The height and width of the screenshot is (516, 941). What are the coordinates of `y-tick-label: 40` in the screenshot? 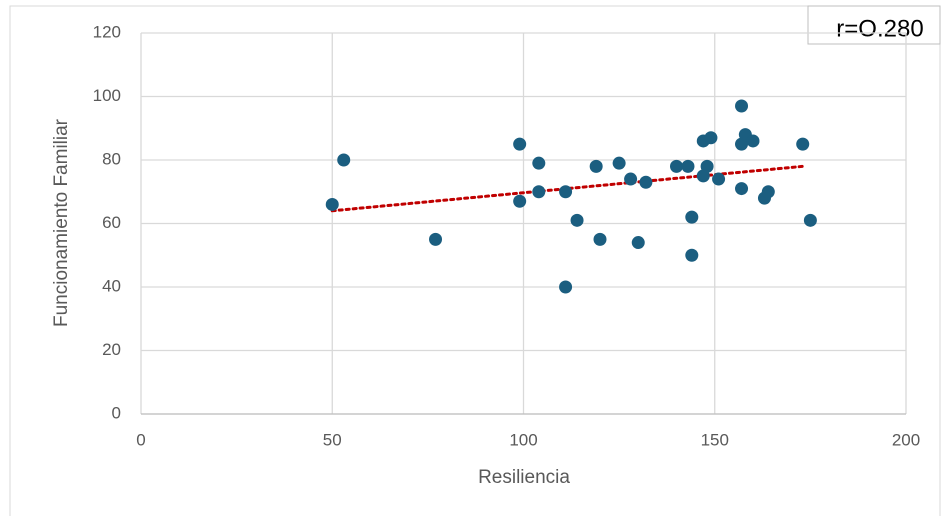 It's located at (111, 285).